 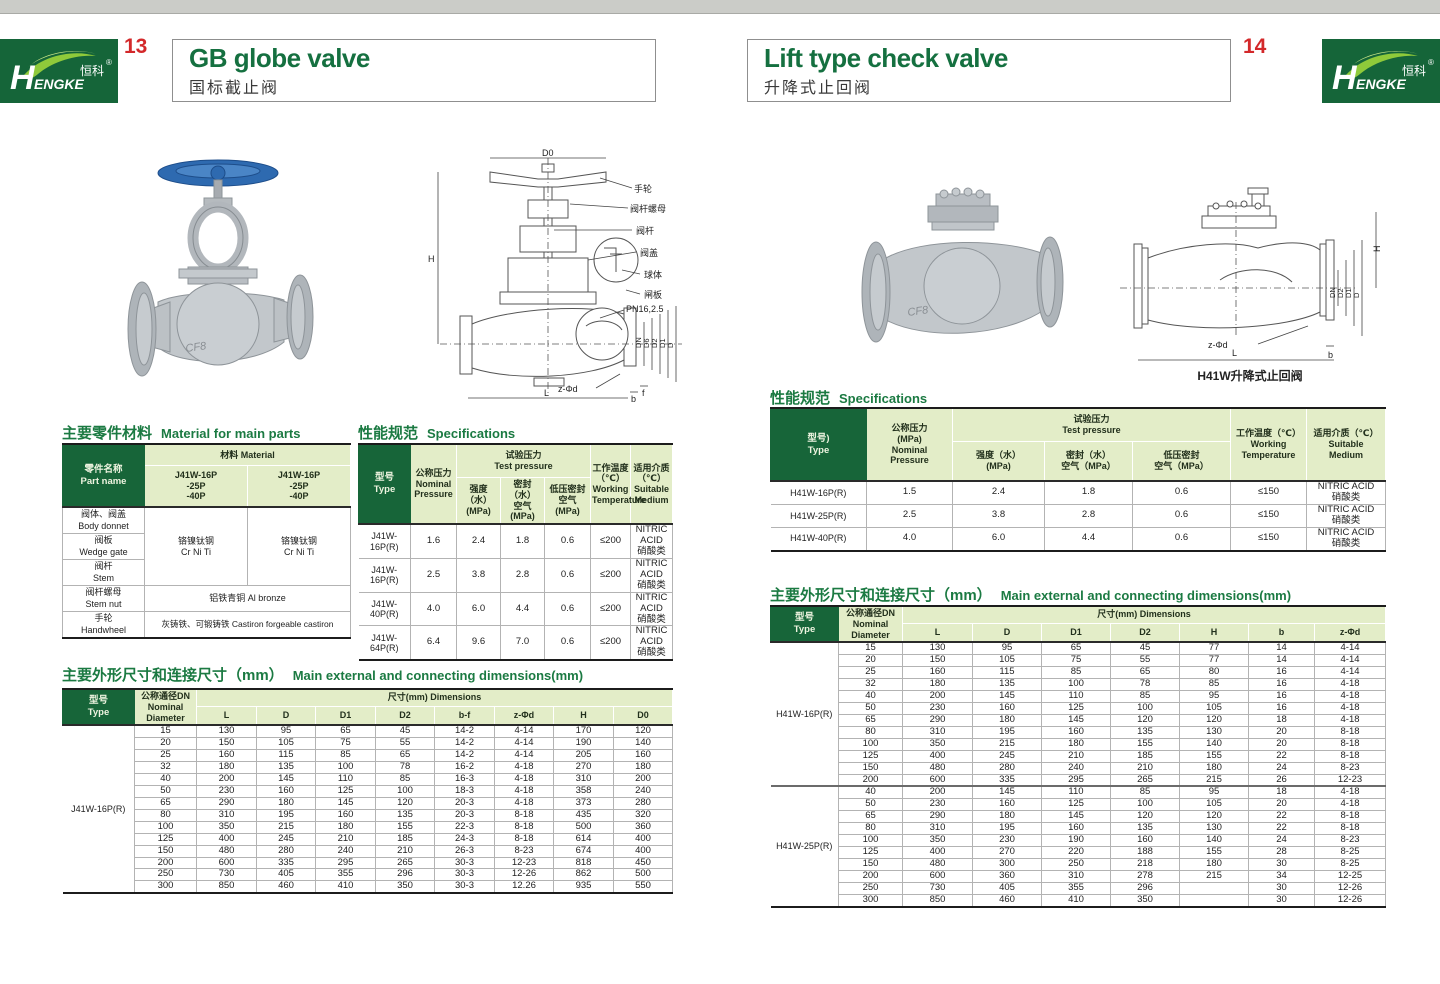 What do you see at coordinates (643, 815) in the screenshot?
I see `cell: 320` at bounding box center [643, 815].